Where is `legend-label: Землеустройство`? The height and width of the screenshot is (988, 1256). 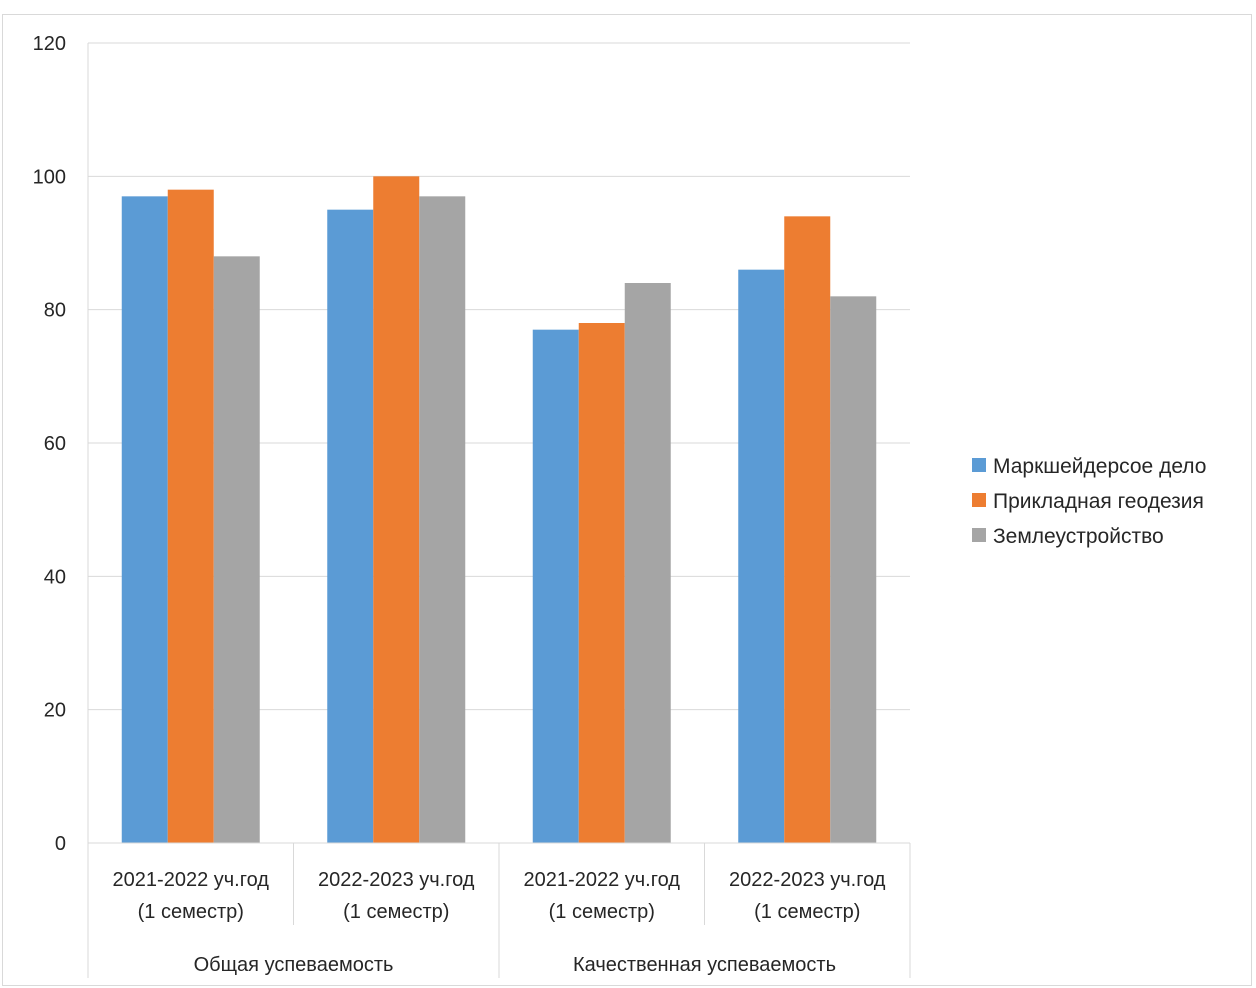 legend-label: Землеустройство is located at coordinates (1078, 536).